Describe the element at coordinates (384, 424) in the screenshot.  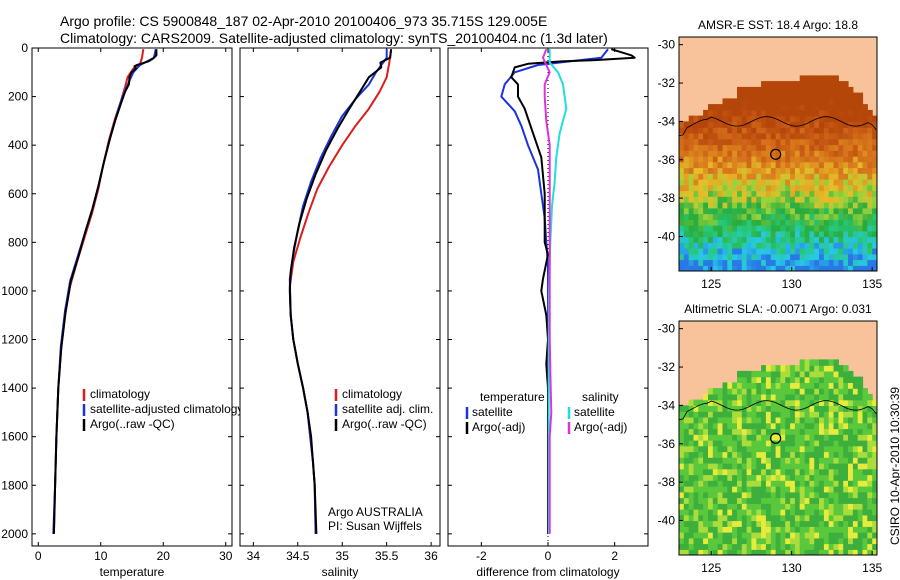
I see `salinity-legend-label: Argo(..raw -QC)` at that location.